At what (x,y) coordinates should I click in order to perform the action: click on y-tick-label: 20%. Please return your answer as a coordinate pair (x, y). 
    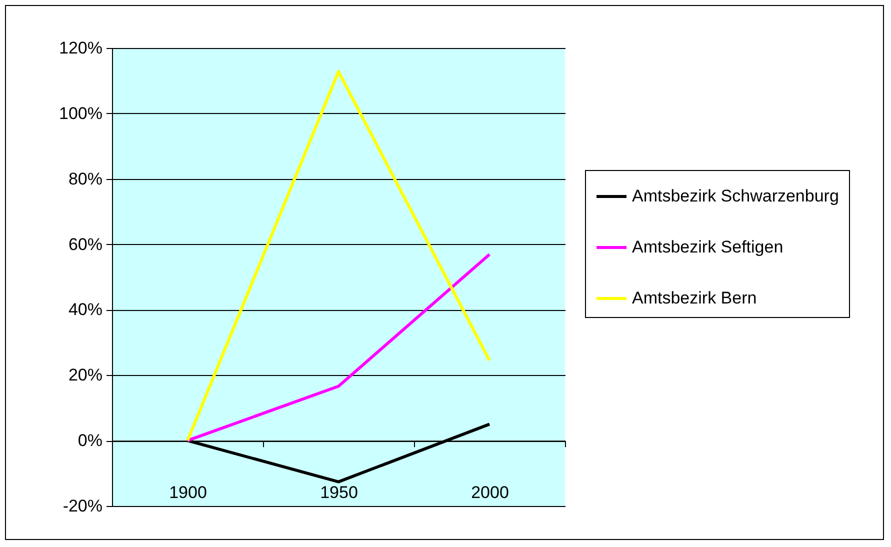
    Looking at the image, I should click on (85, 375).